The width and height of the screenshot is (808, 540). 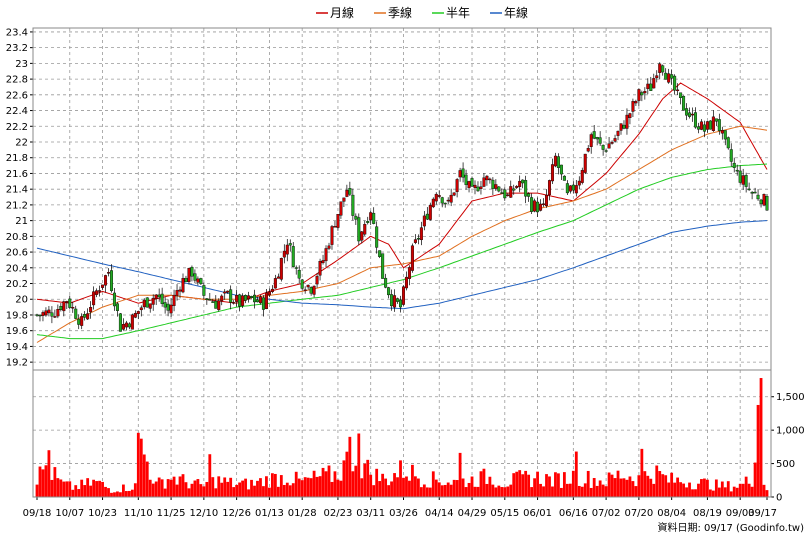 What do you see at coordinates (269, 513) in the screenshot?
I see `date-tick-label: 01/13` at bounding box center [269, 513].